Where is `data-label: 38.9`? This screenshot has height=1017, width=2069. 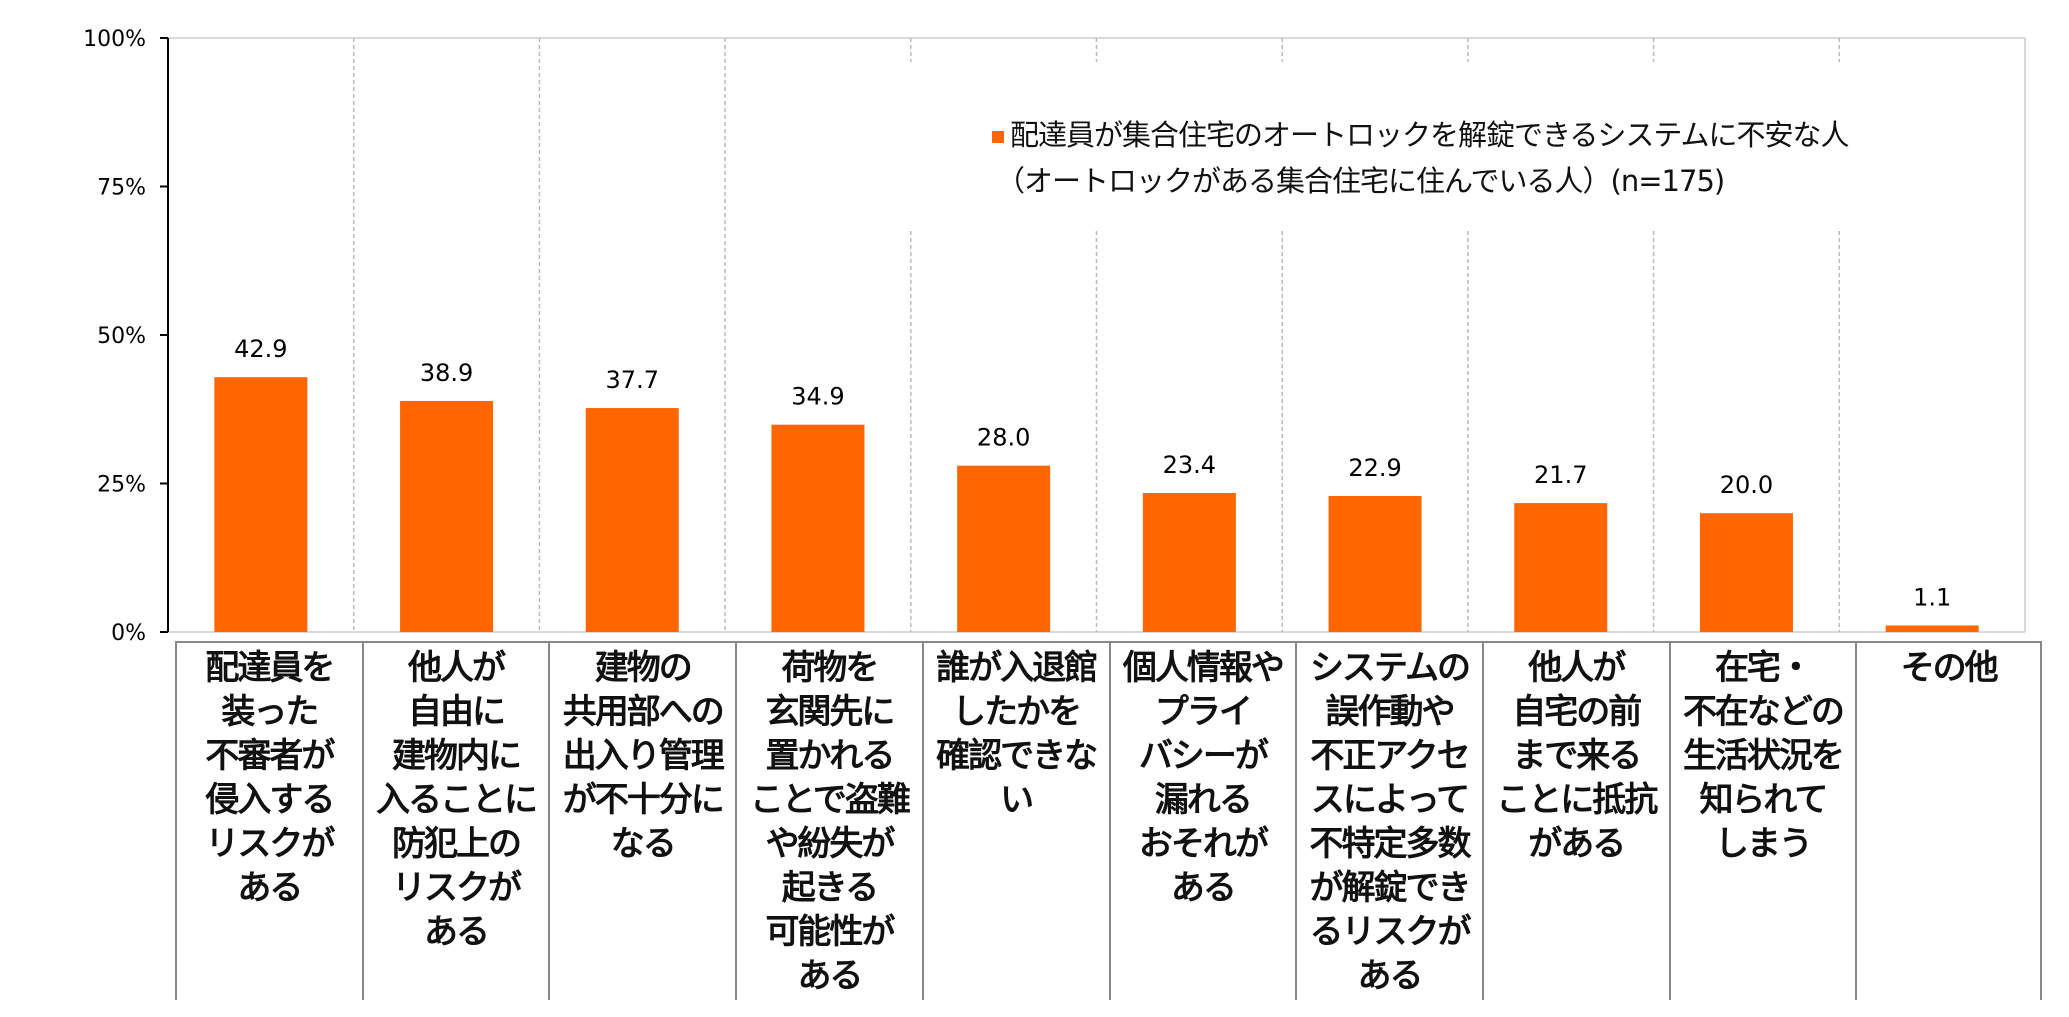
data-label: 38.9 is located at coordinates (446, 373).